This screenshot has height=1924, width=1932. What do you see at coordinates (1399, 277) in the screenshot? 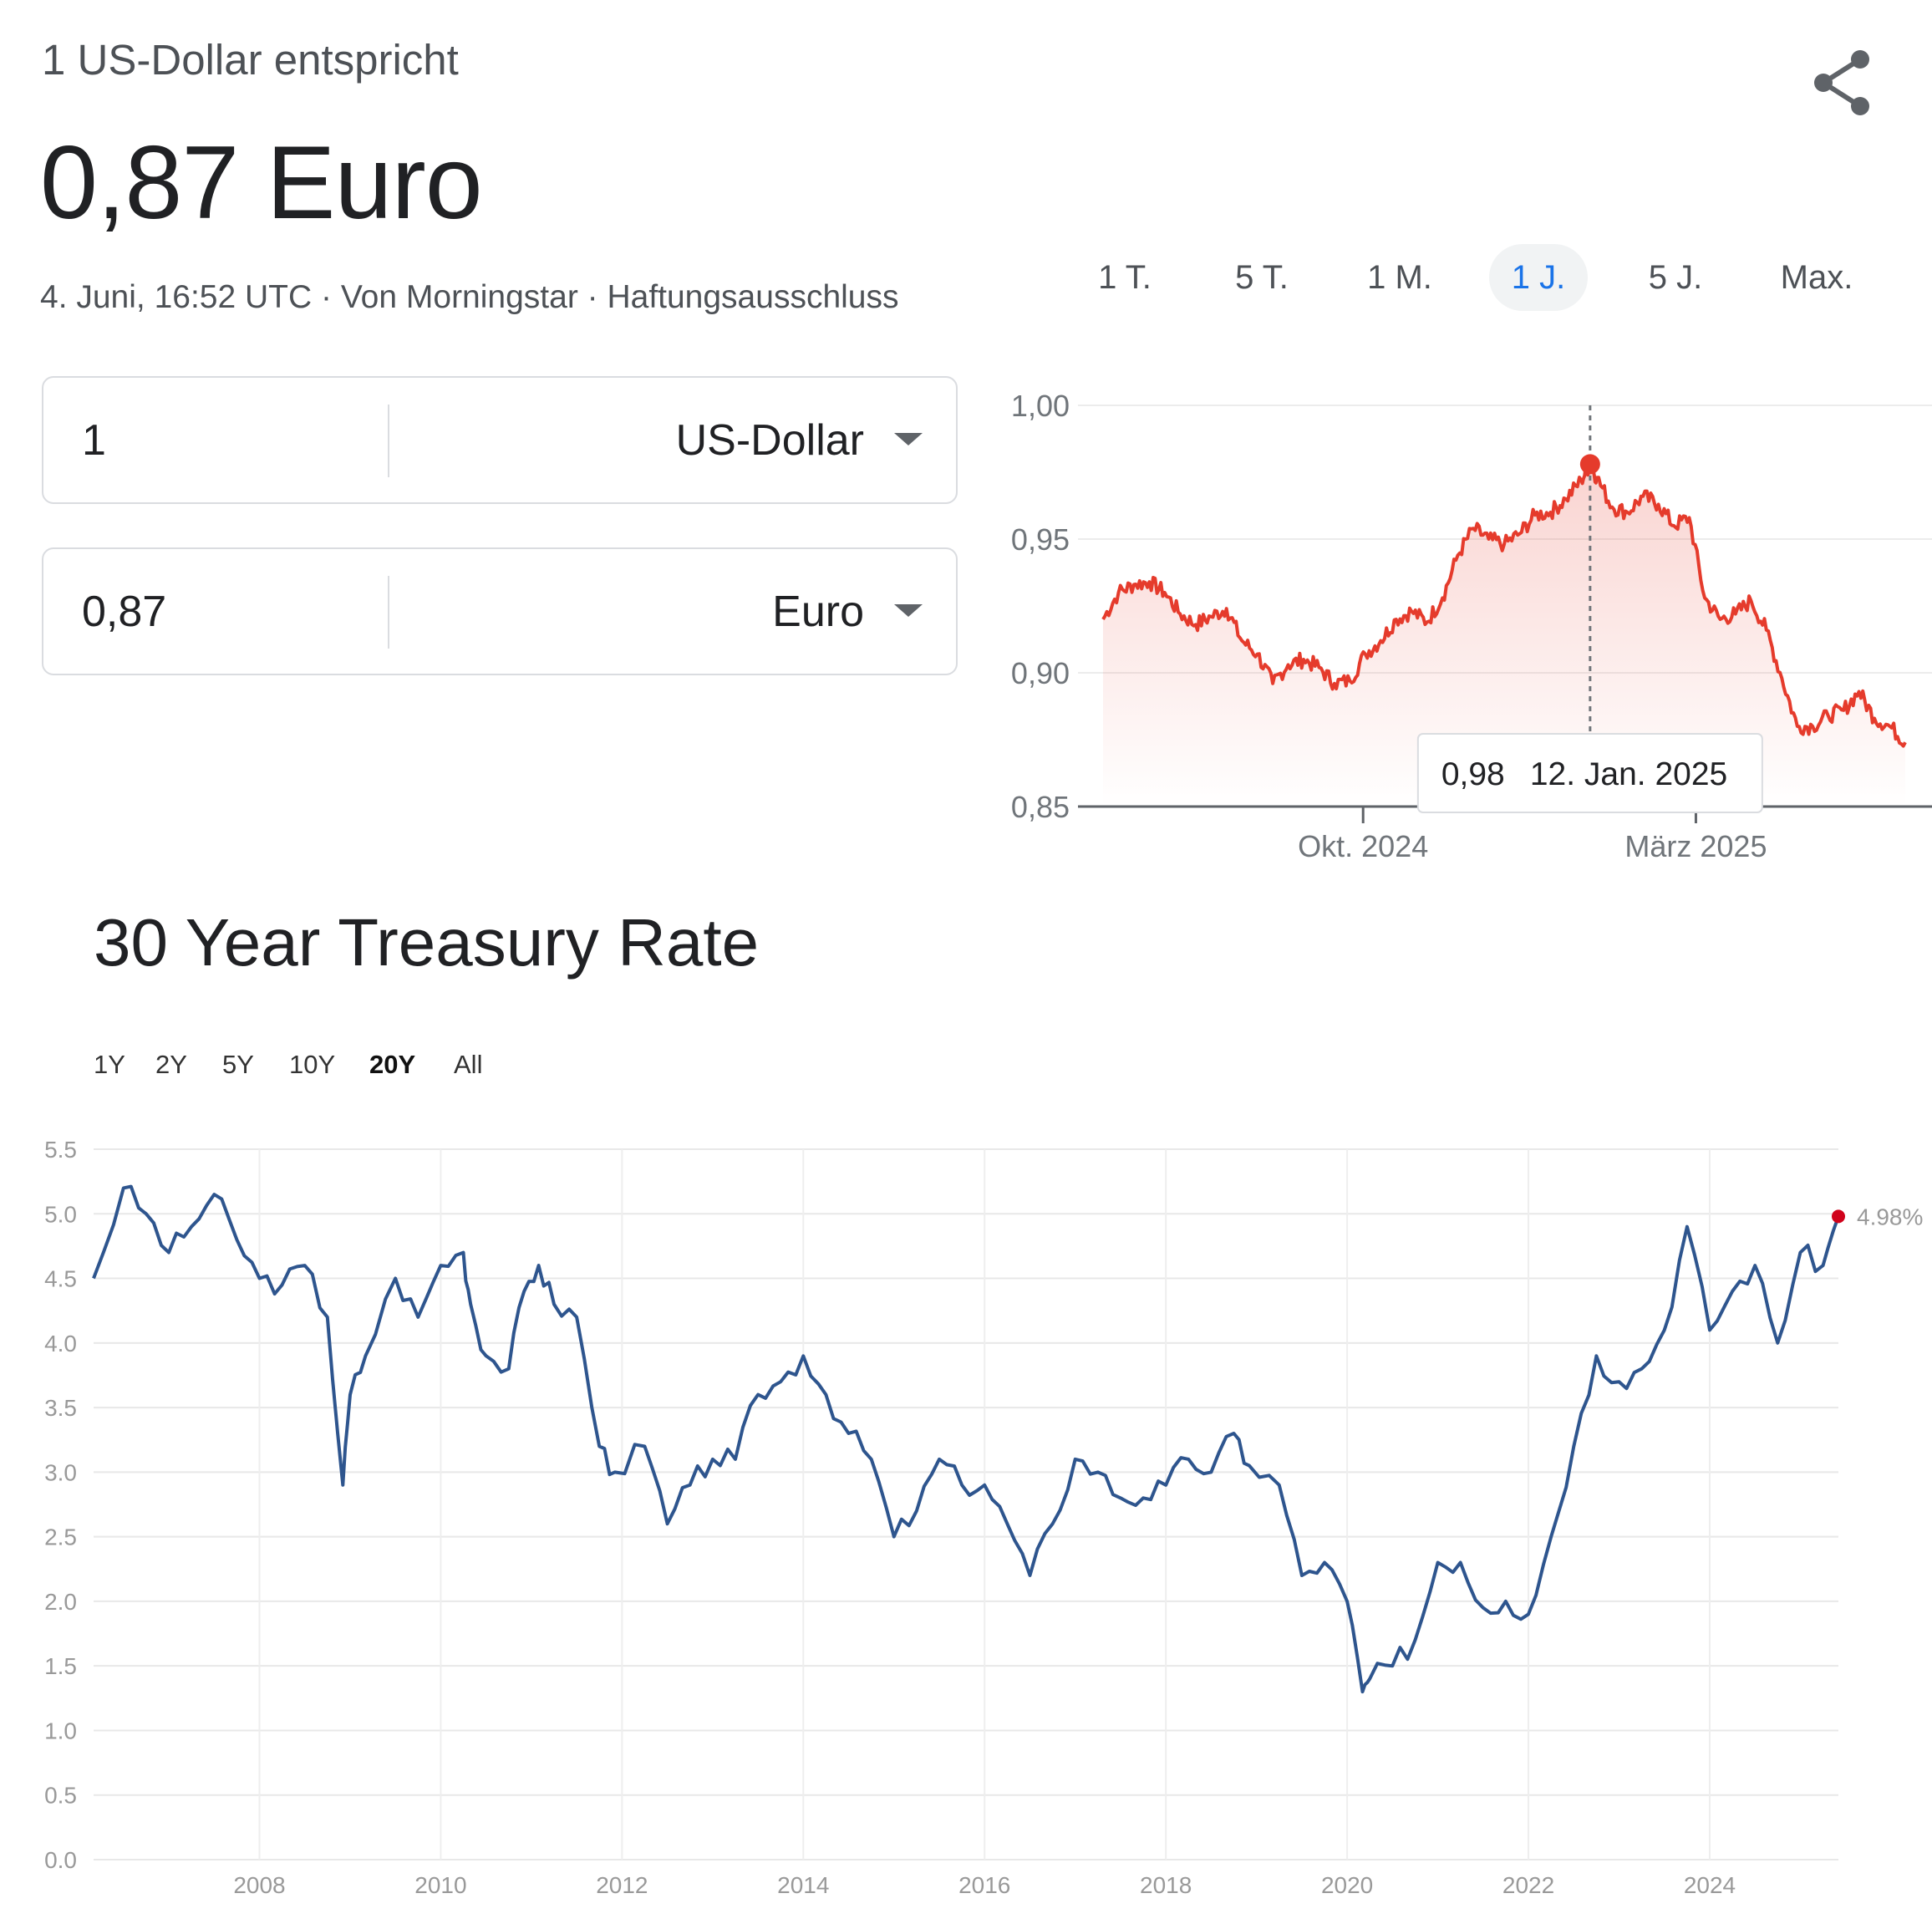
I see `fx-range-tab: 1 M.` at bounding box center [1399, 277].